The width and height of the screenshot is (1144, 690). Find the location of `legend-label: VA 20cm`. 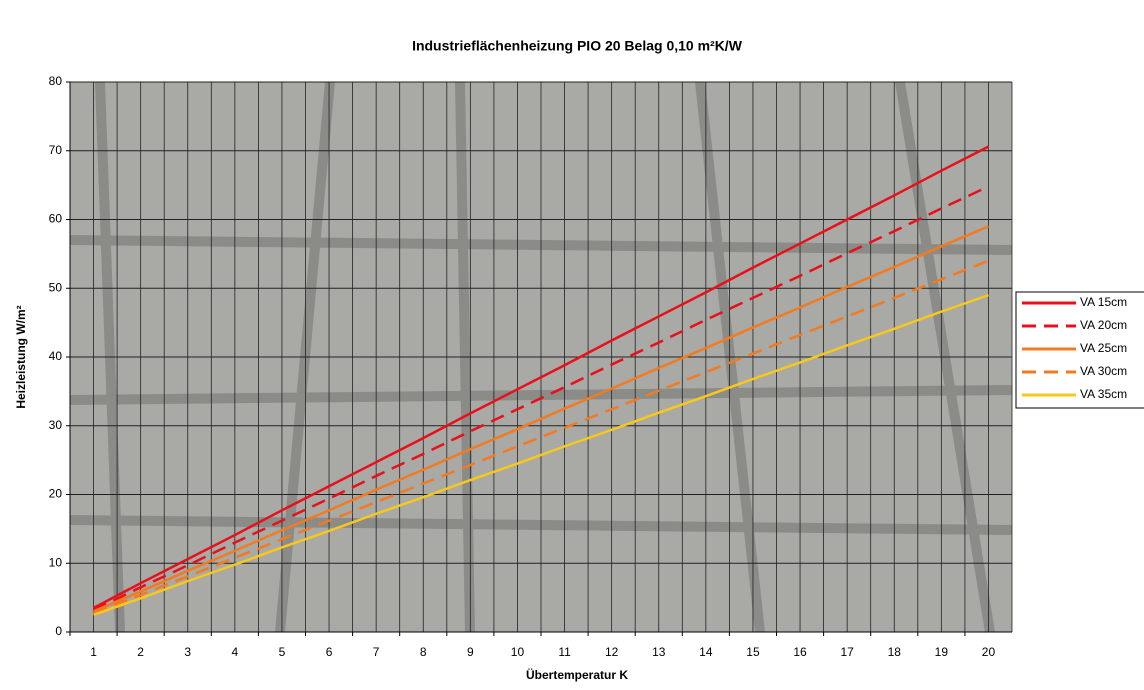

legend-label: VA 20cm is located at coordinates (1103, 325).